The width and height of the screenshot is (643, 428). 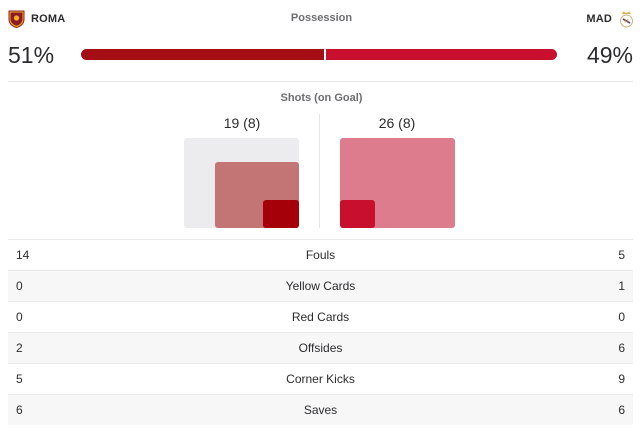 What do you see at coordinates (621, 379) in the screenshot?
I see `stat-away-value: 9` at bounding box center [621, 379].